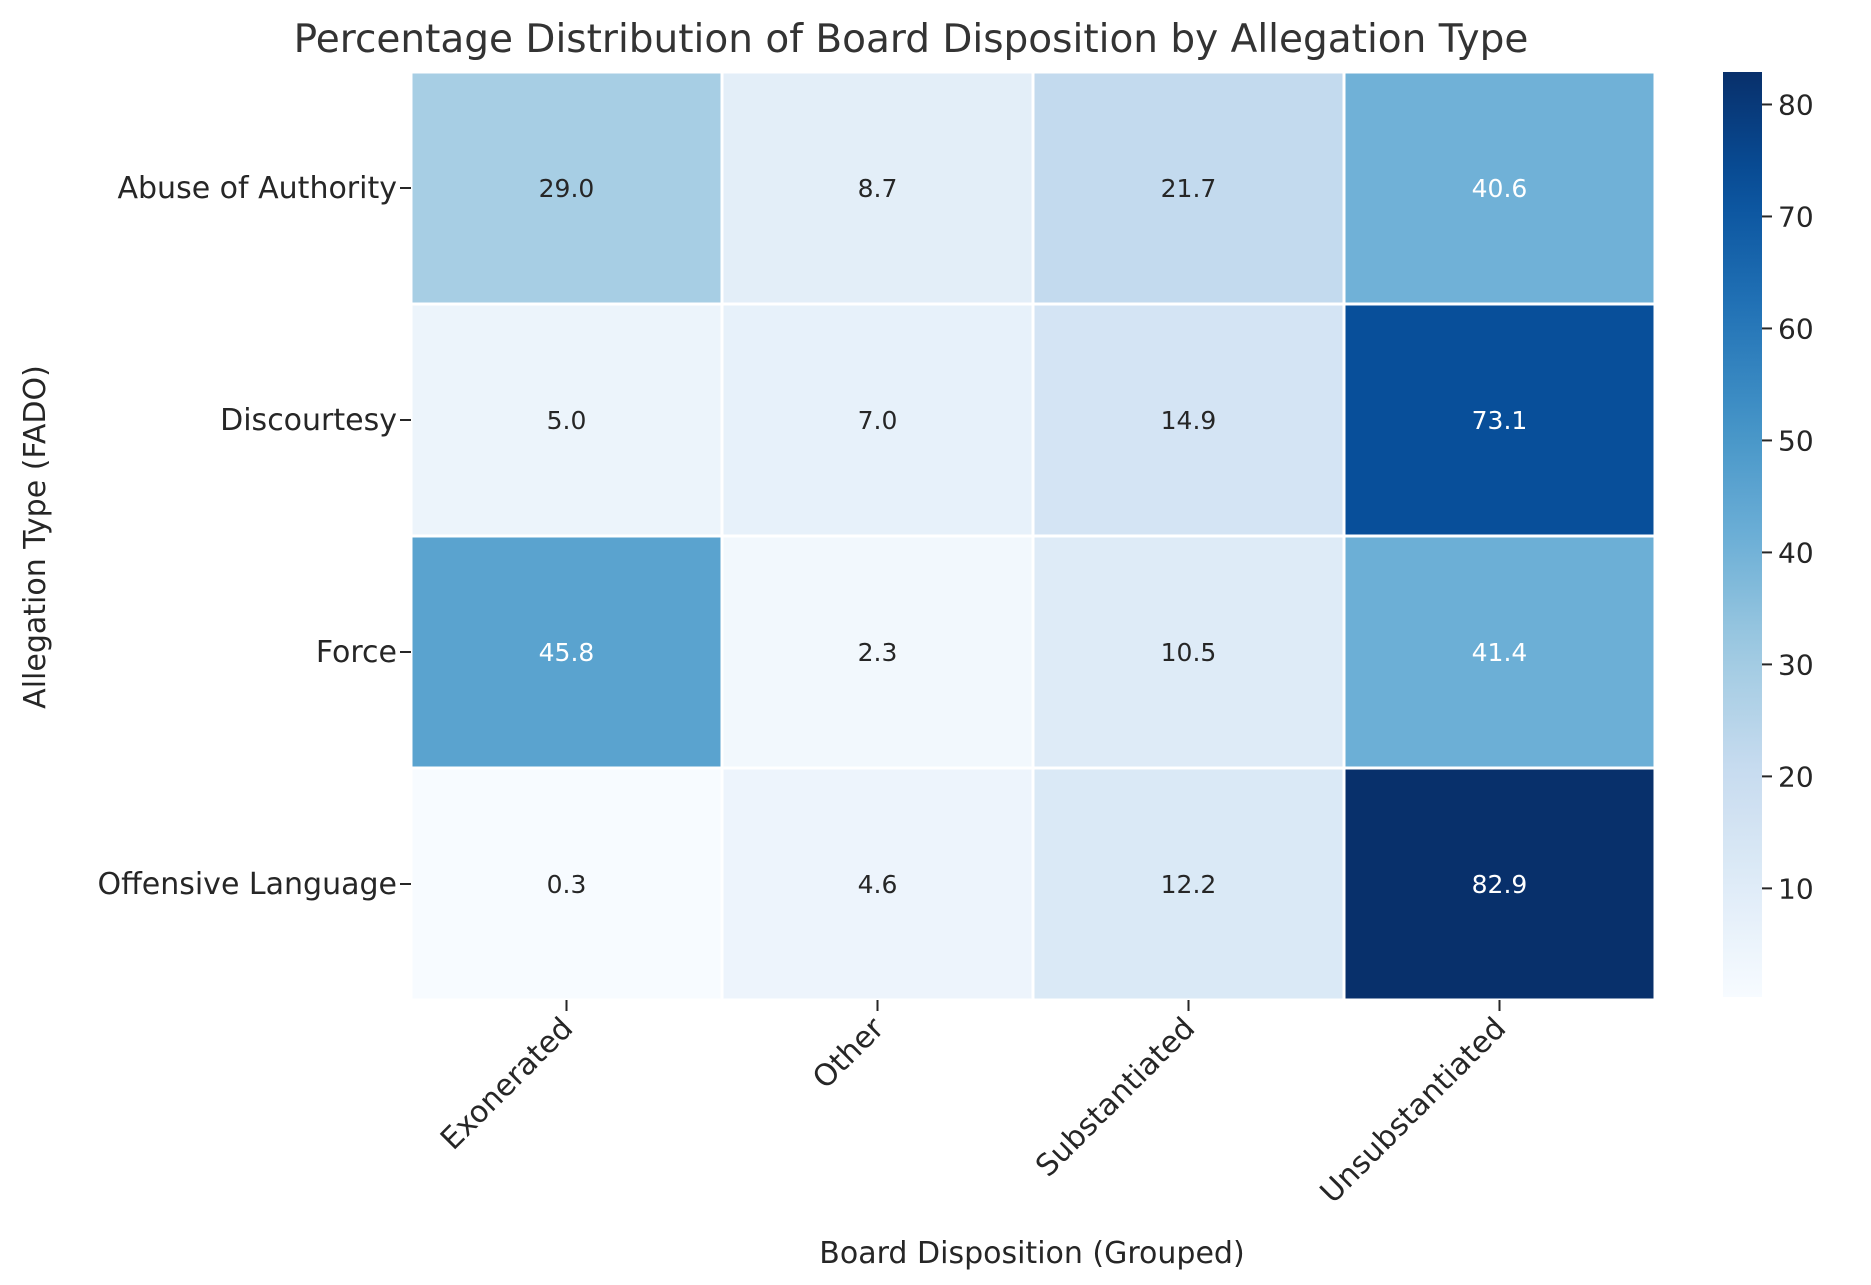  I want to click on cell-value-label: 21.7, so click(1189, 188).